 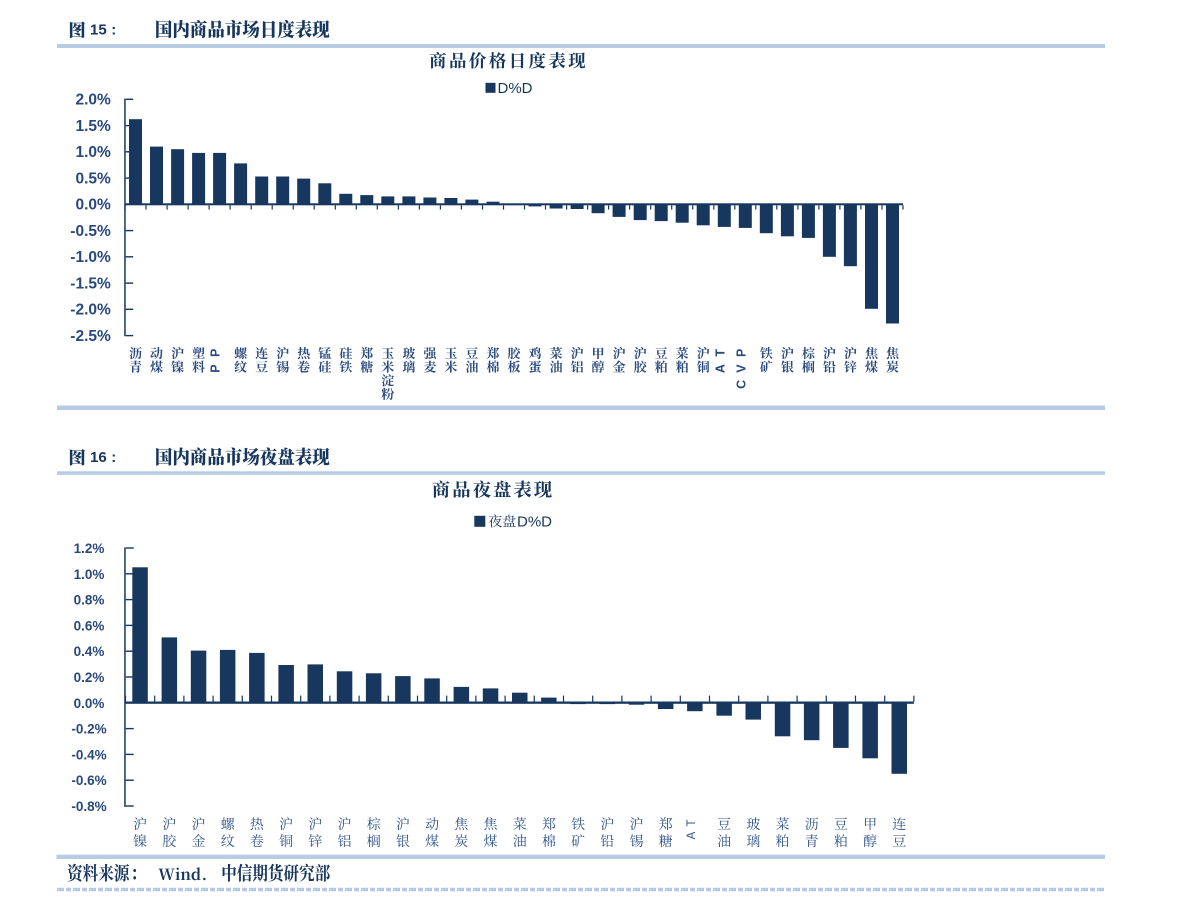 What do you see at coordinates (93, 178) in the screenshot?
I see `svg-text: 0.5%` at bounding box center [93, 178].